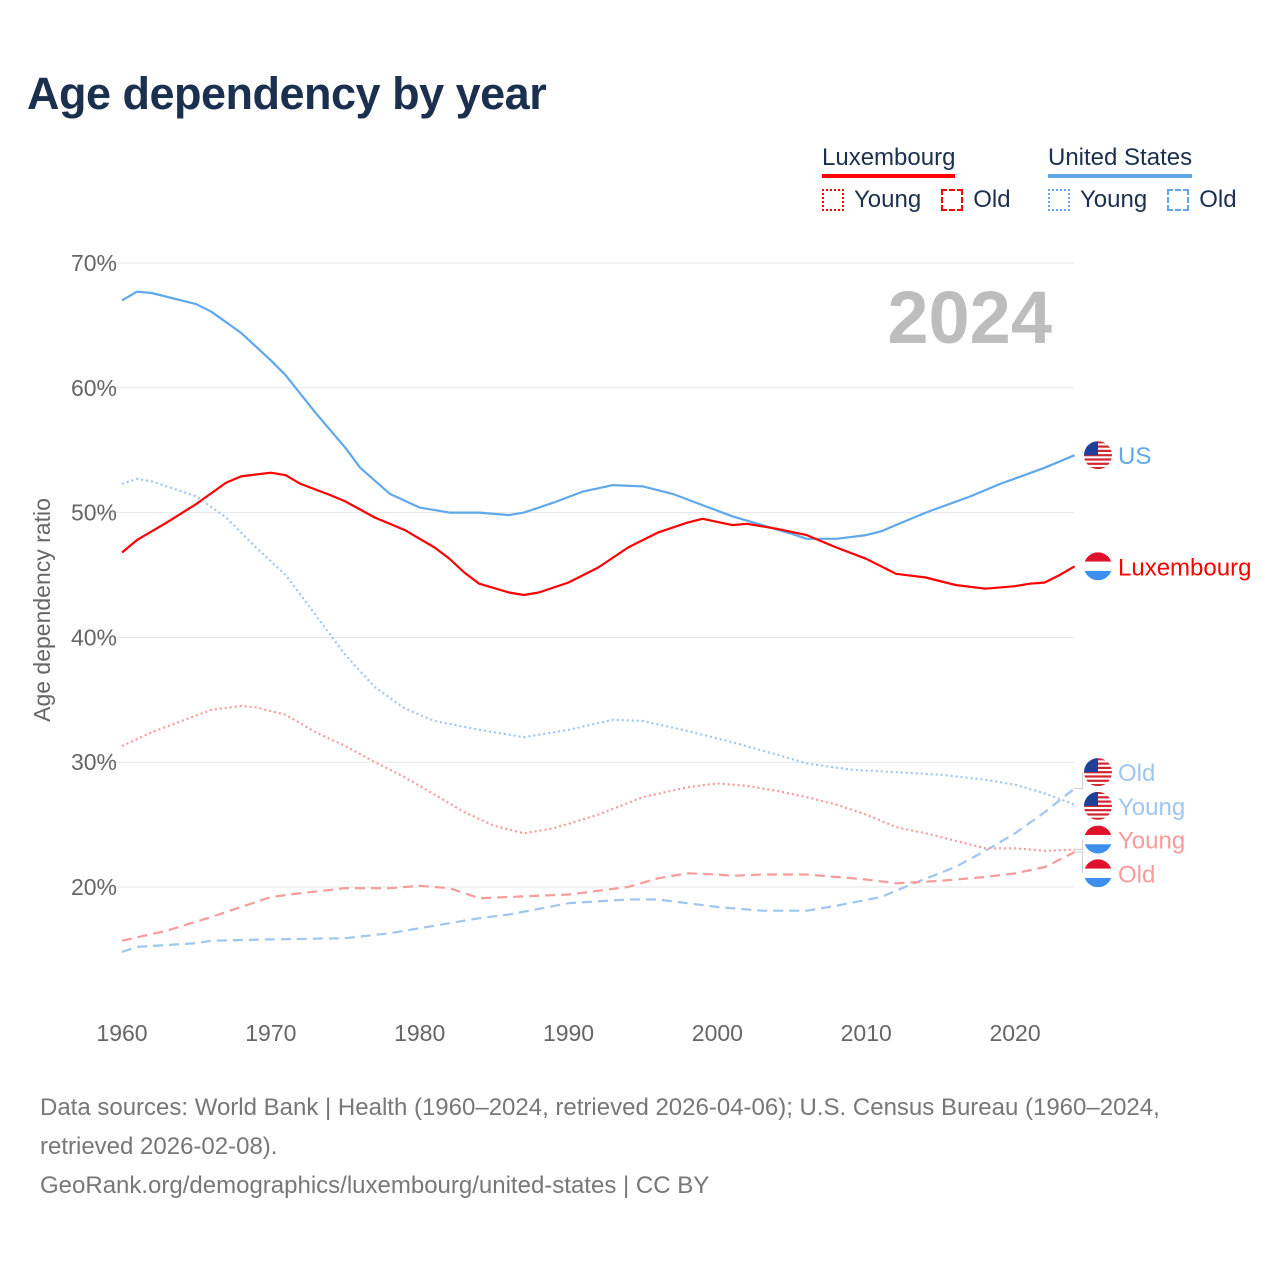 This screenshot has height=1280, width=1280. I want to click on x-tick-label: 2020, so click(1014, 1033).